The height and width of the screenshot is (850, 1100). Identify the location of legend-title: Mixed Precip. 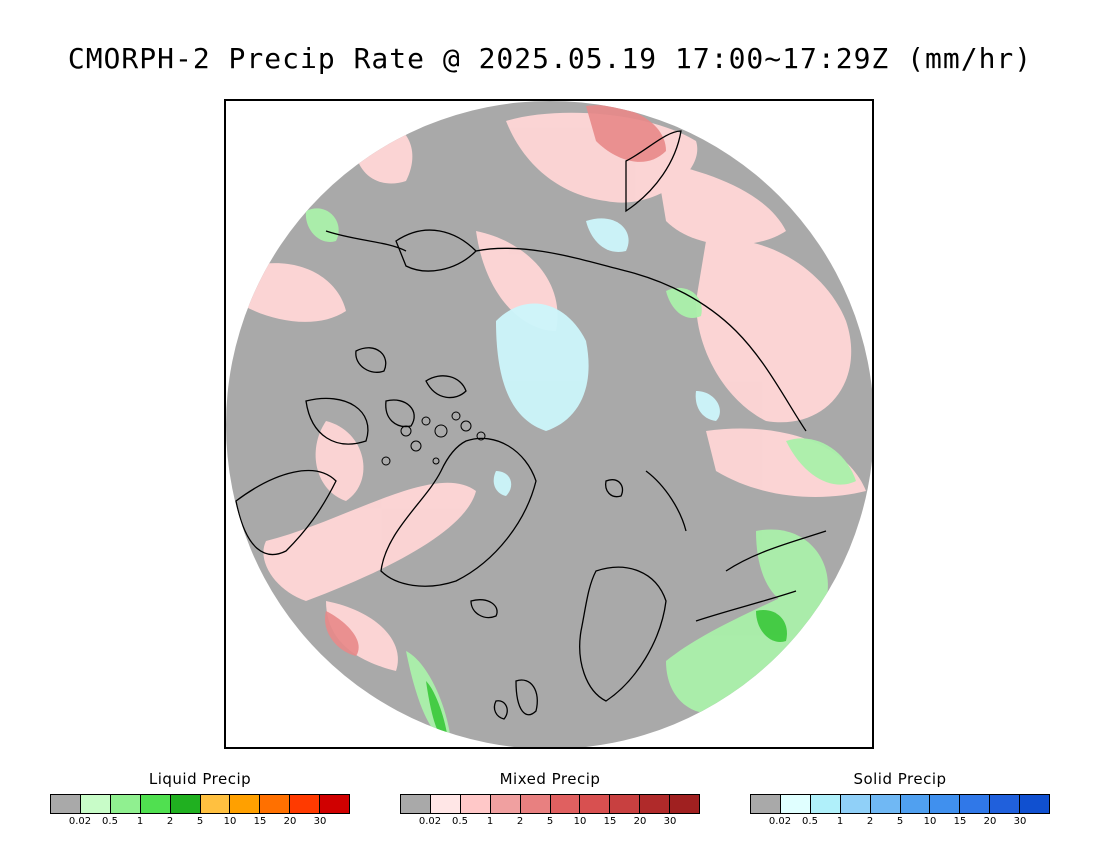
(550, 779).